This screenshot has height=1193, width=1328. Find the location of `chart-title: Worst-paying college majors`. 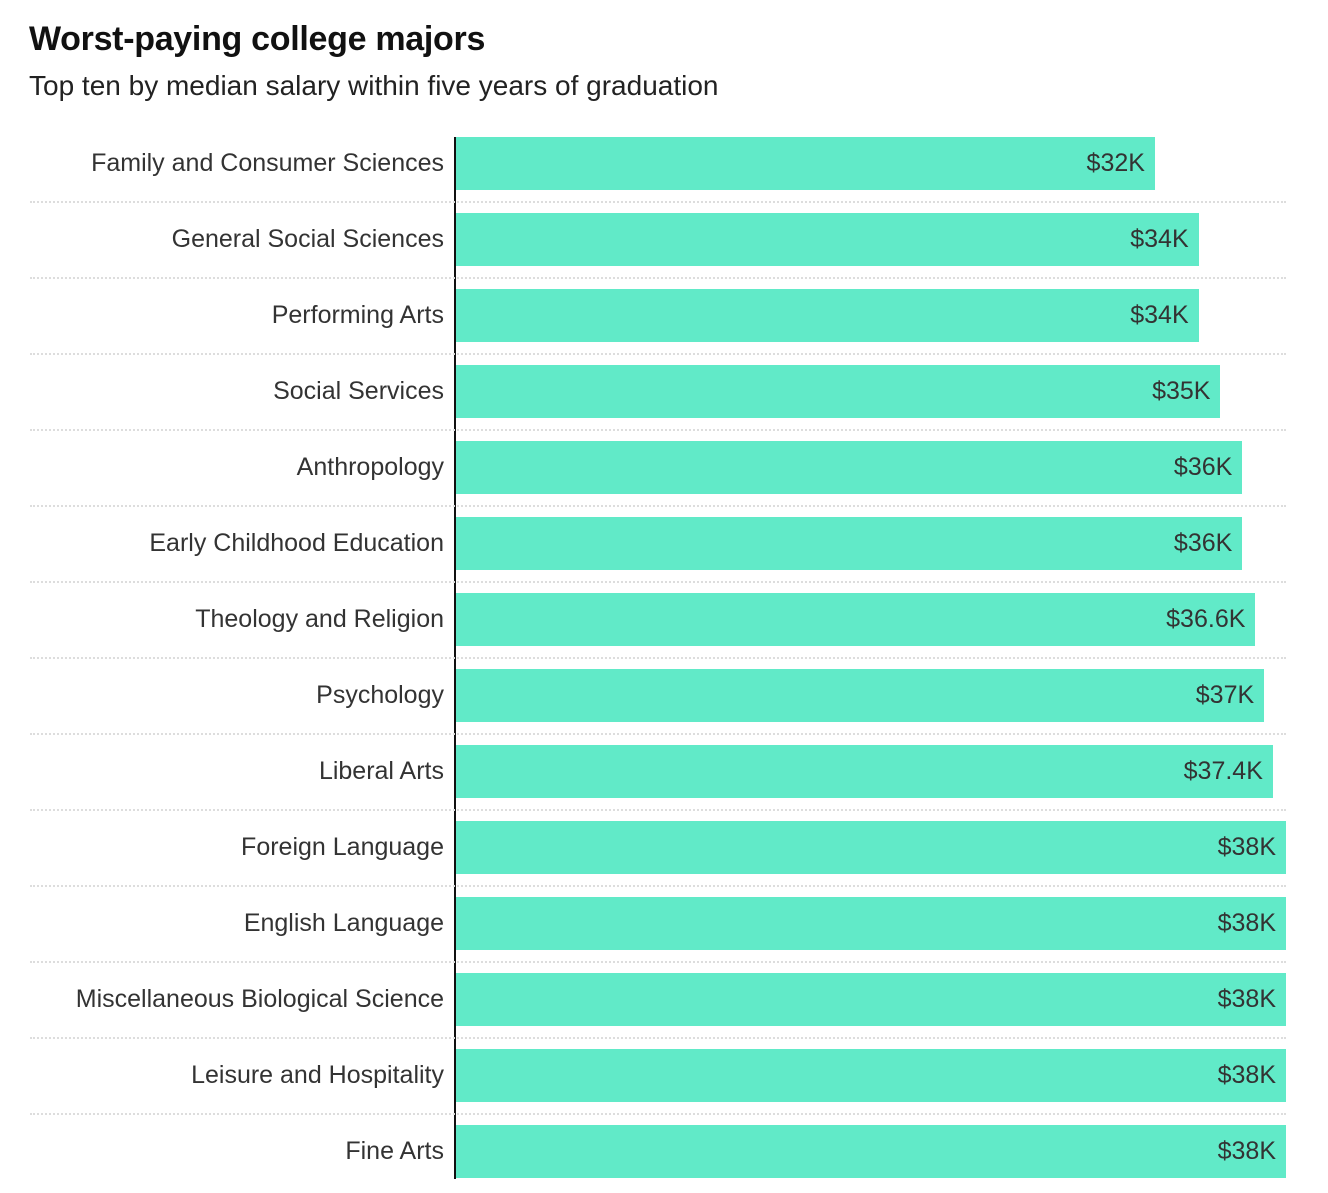

chart-title: Worst-paying college majors is located at coordinates (257, 39).